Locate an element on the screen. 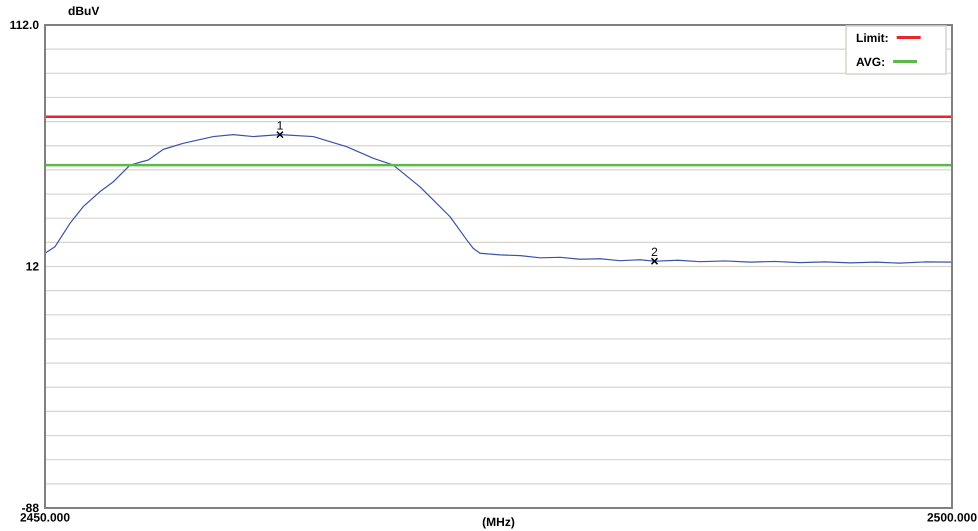  y-axis-title: dBuV is located at coordinates (84, 11).